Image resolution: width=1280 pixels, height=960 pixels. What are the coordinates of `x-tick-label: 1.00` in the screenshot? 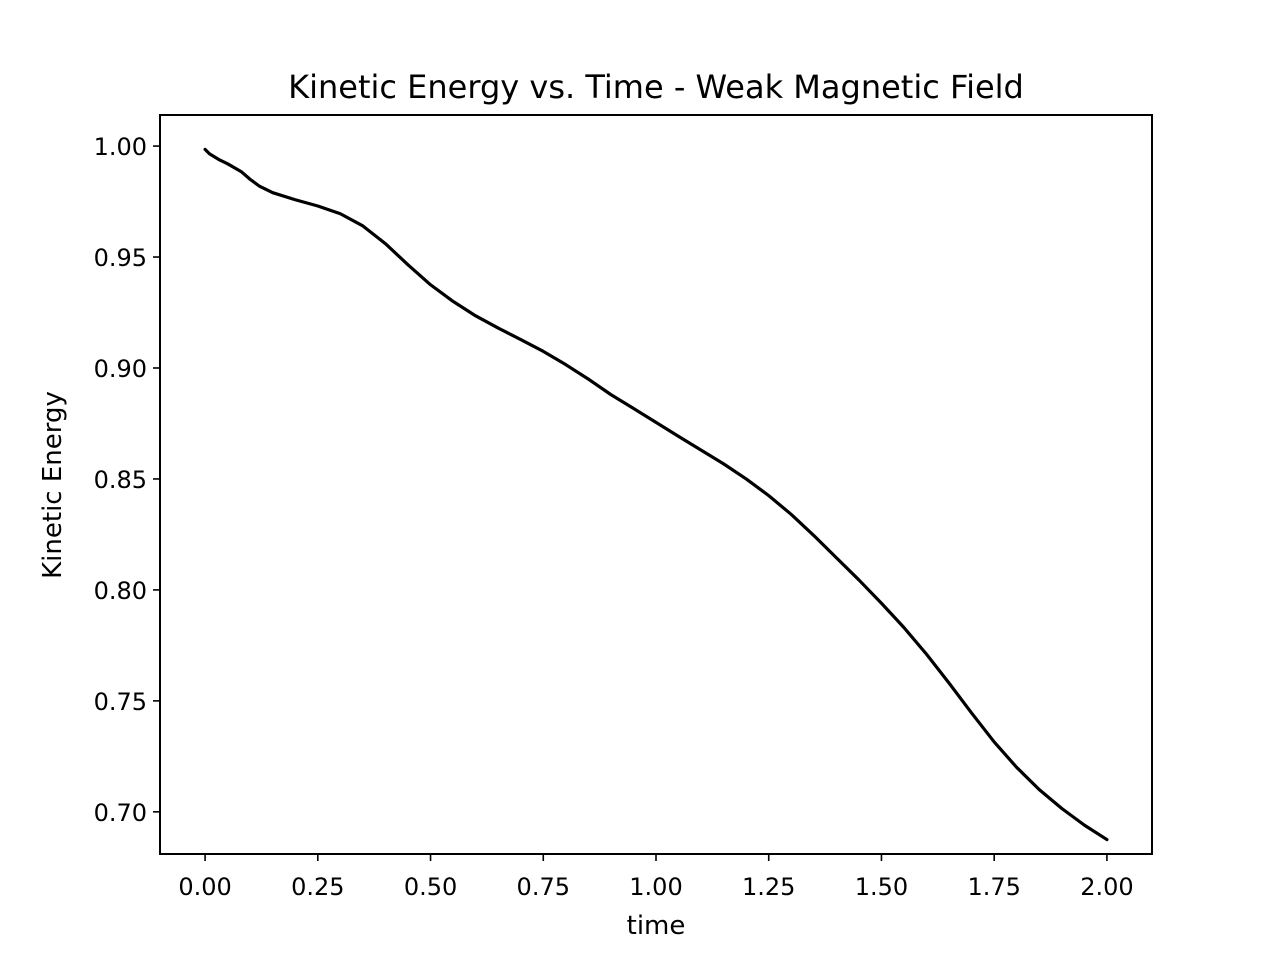 It's located at (655, 887).